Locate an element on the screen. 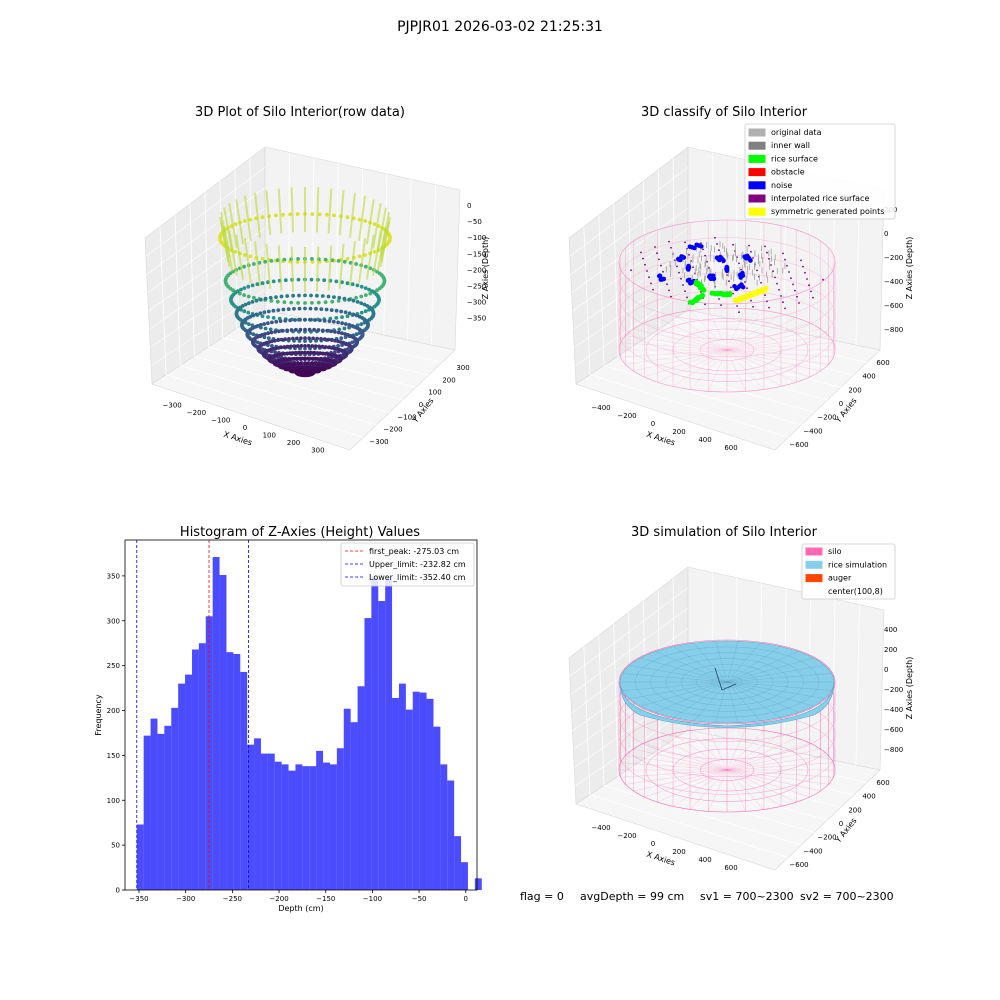  classify-x-tick-1: −200 is located at coordinates (626, 416).